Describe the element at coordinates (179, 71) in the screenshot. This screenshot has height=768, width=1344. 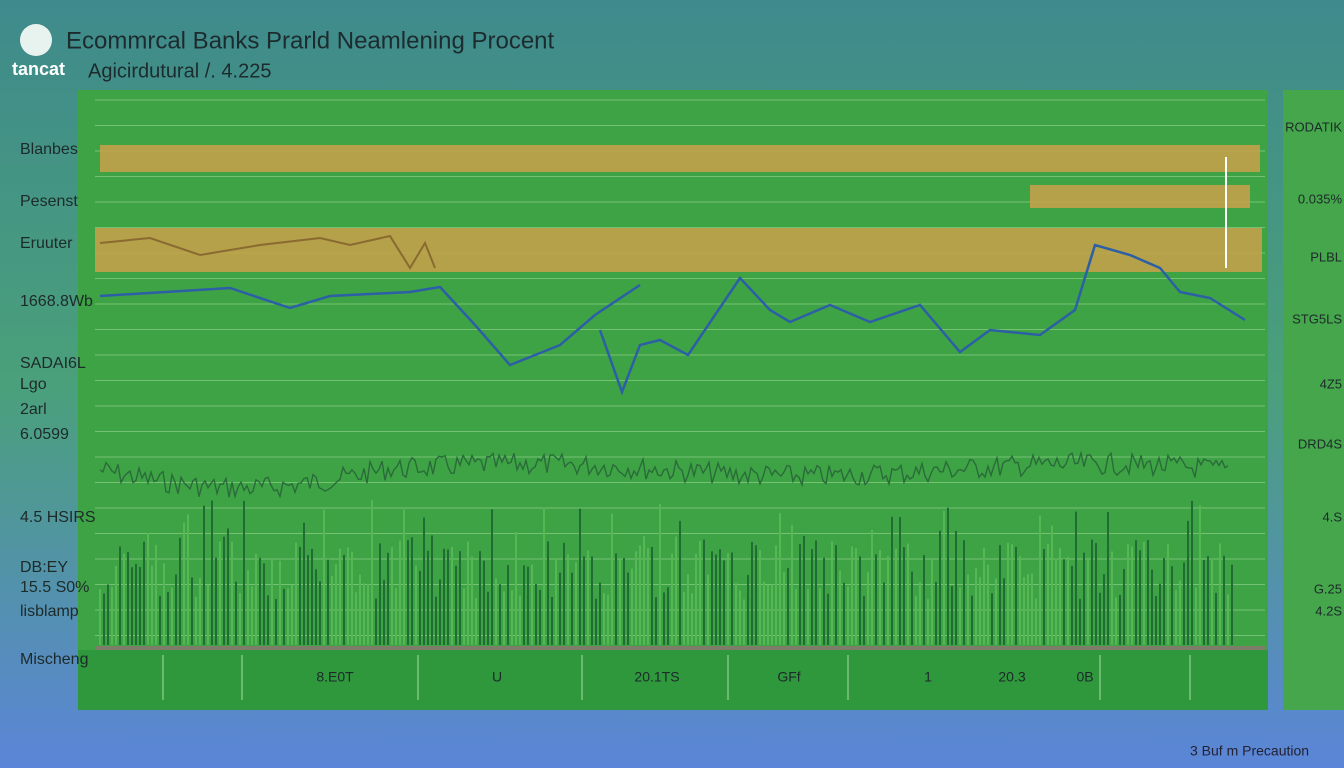
I see `subtitle: Agicirdutural /. 4.225` at that location.